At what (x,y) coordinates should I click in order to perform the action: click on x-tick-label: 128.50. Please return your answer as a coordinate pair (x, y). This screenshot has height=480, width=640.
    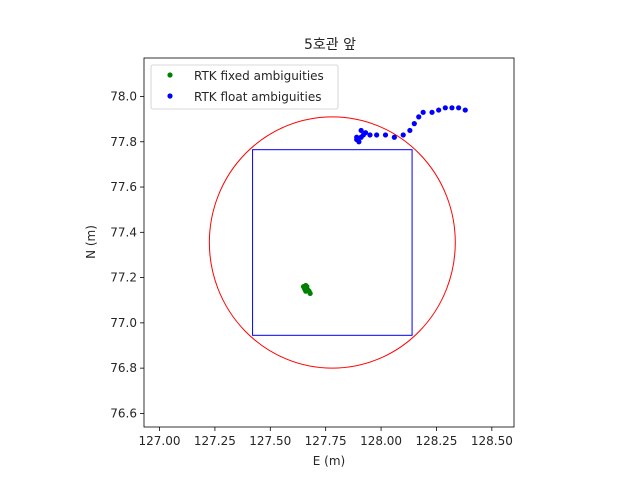
    Looking at the image, I should click on (492, 441).